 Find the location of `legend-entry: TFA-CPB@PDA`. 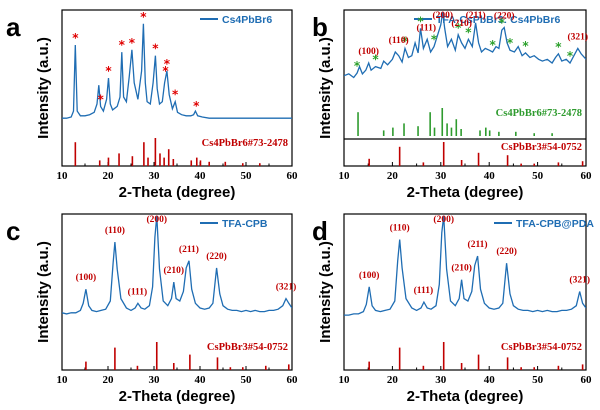

legend-entry: TFA-CPB@PDA is located at coordinates (555, 224).